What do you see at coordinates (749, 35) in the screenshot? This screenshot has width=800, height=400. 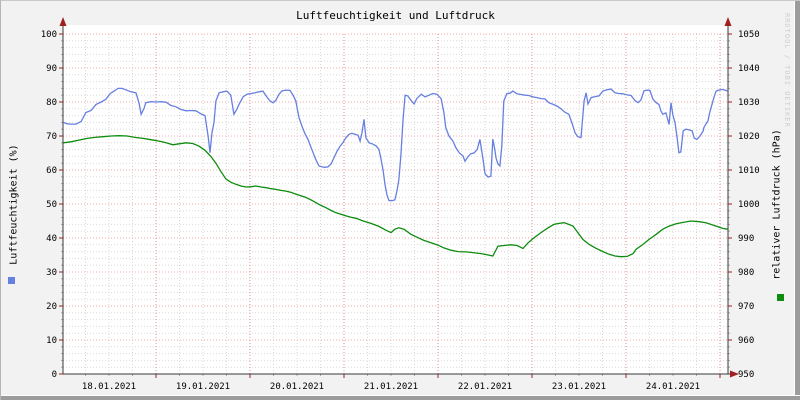 I see `svg-text: 1050` at bounding box center [749, 35].